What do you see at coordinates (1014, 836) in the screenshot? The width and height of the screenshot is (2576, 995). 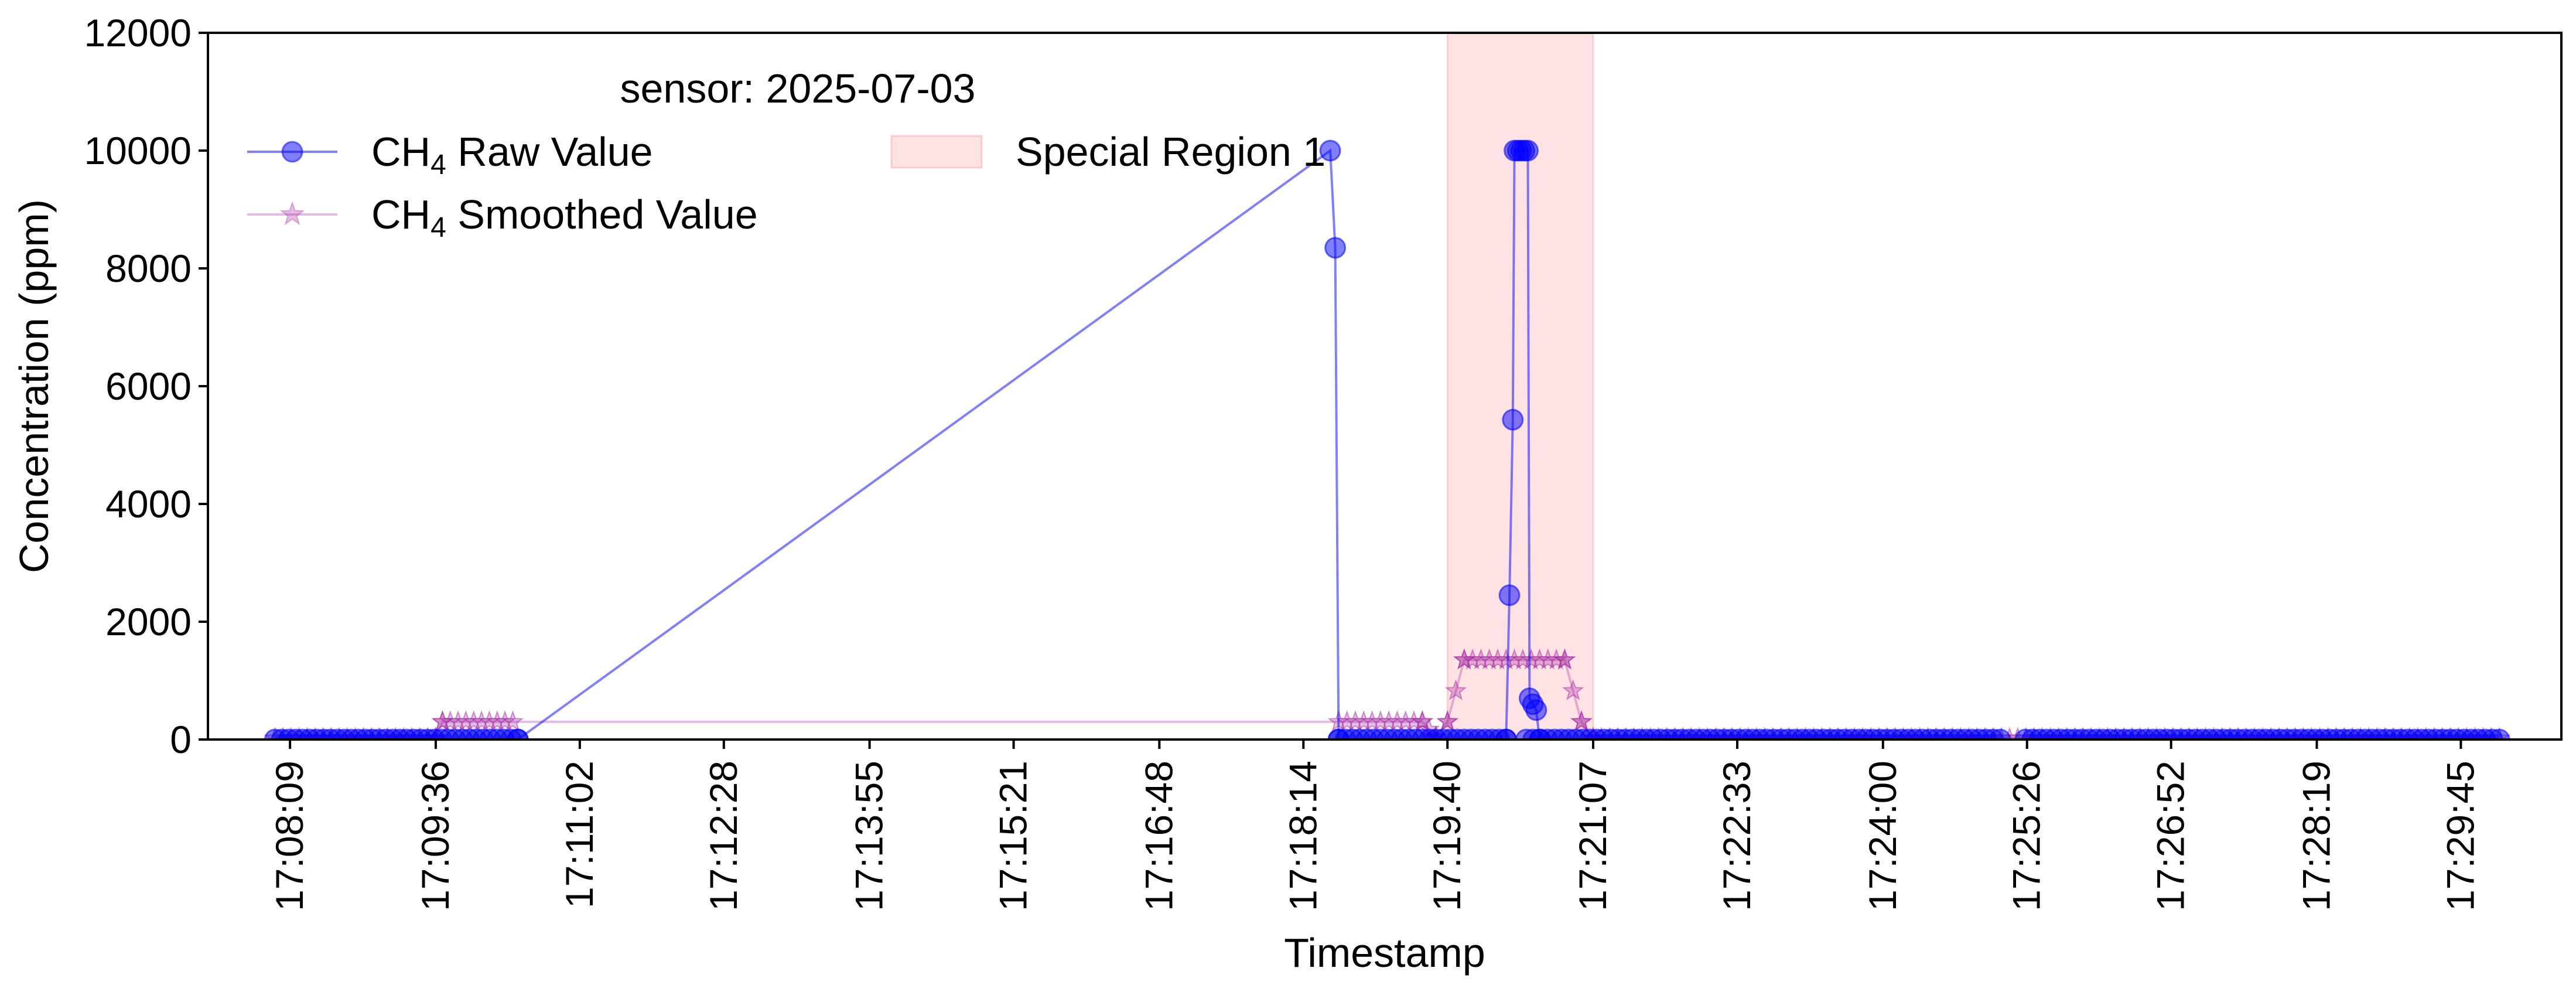 I see `x-tick-label: 17:15:21` at bounding box center [1014, 836].